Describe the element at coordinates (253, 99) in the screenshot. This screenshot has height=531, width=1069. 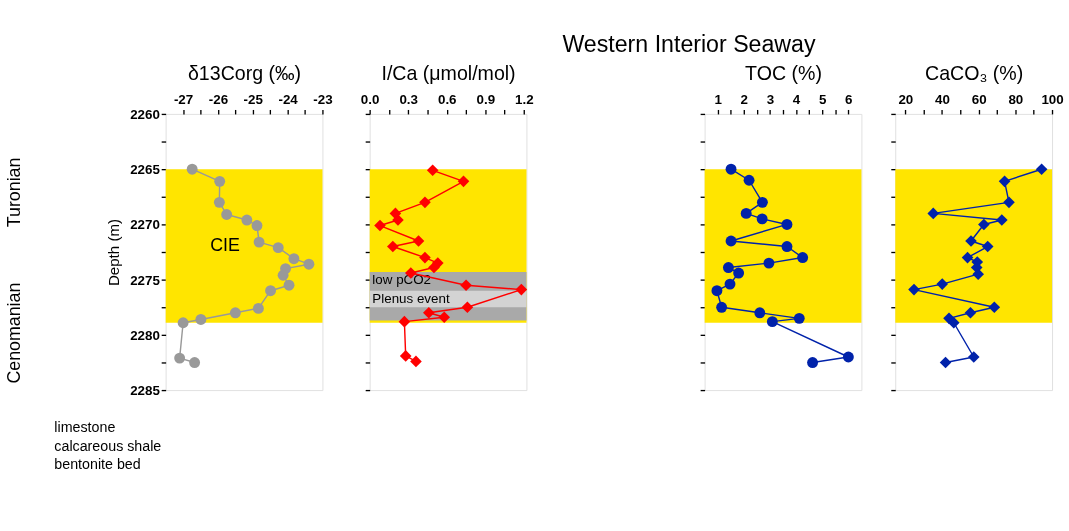
I see `x-tick-label: -25` at that location.